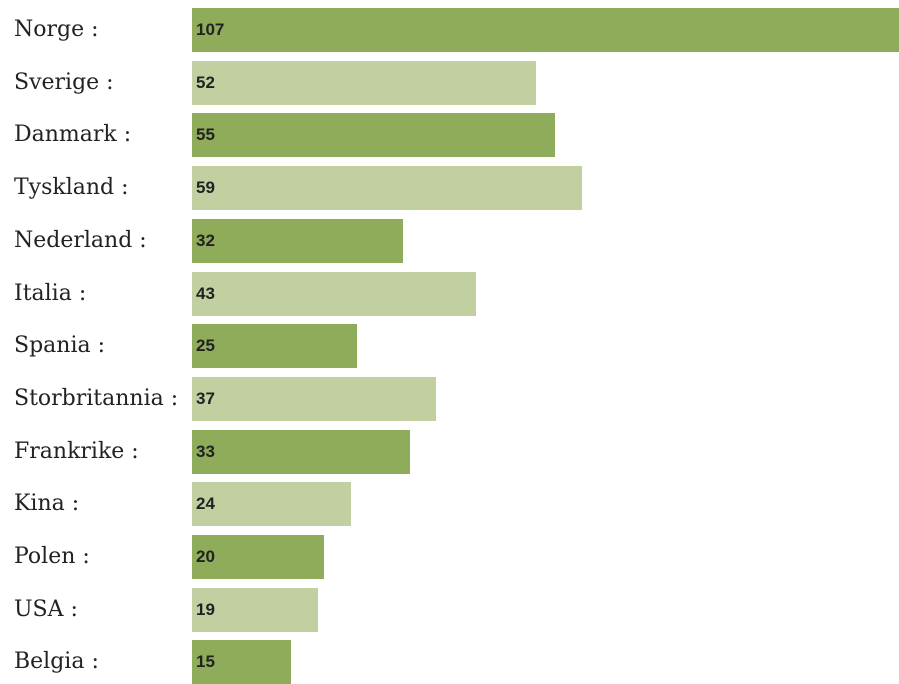 The image size is (899, 684). What do you see at coordinates (205, 504) in the screenshot?
I see `value-label: 24` at bounding box center [205, 504].